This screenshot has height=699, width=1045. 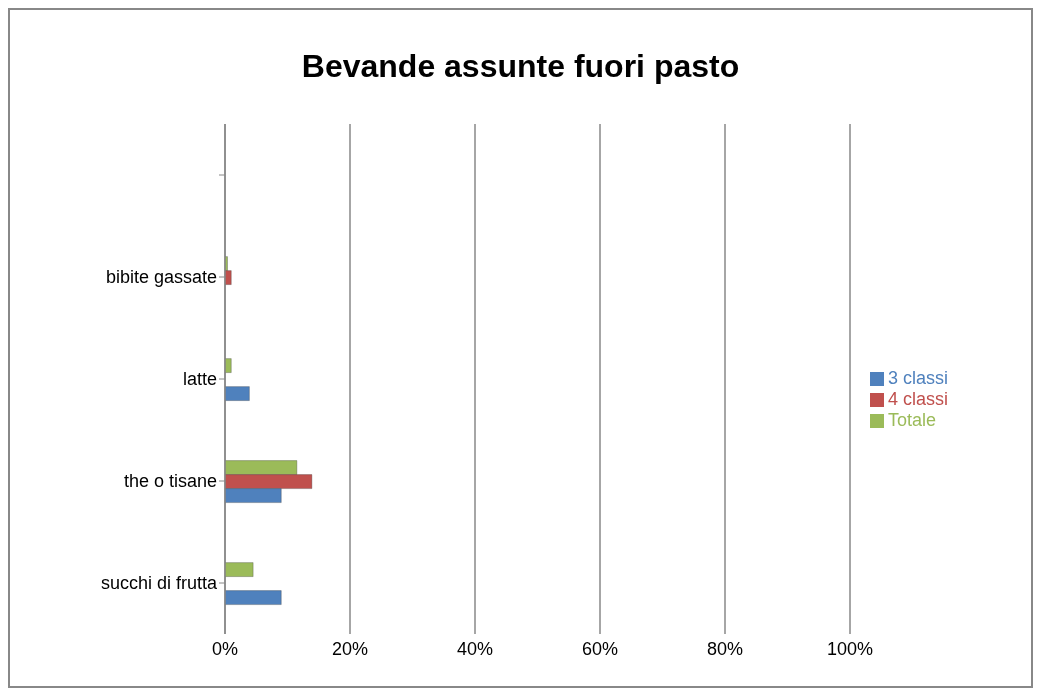 What do you see at coordinates (600, 648) in the screenshot?
I see `x-tick-label: 60%` at bounding box center [600, 648].